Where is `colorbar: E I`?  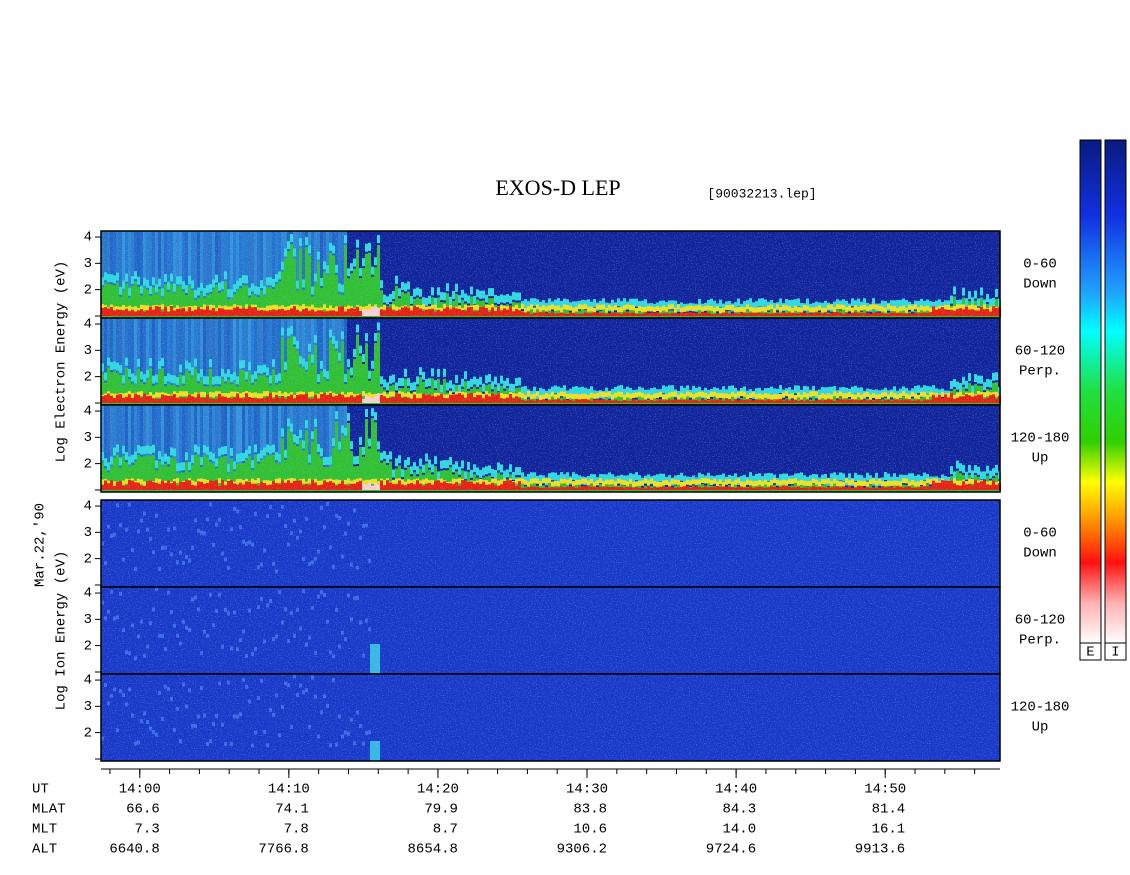 colorbar: E I is located at coordinates (1103, 400).